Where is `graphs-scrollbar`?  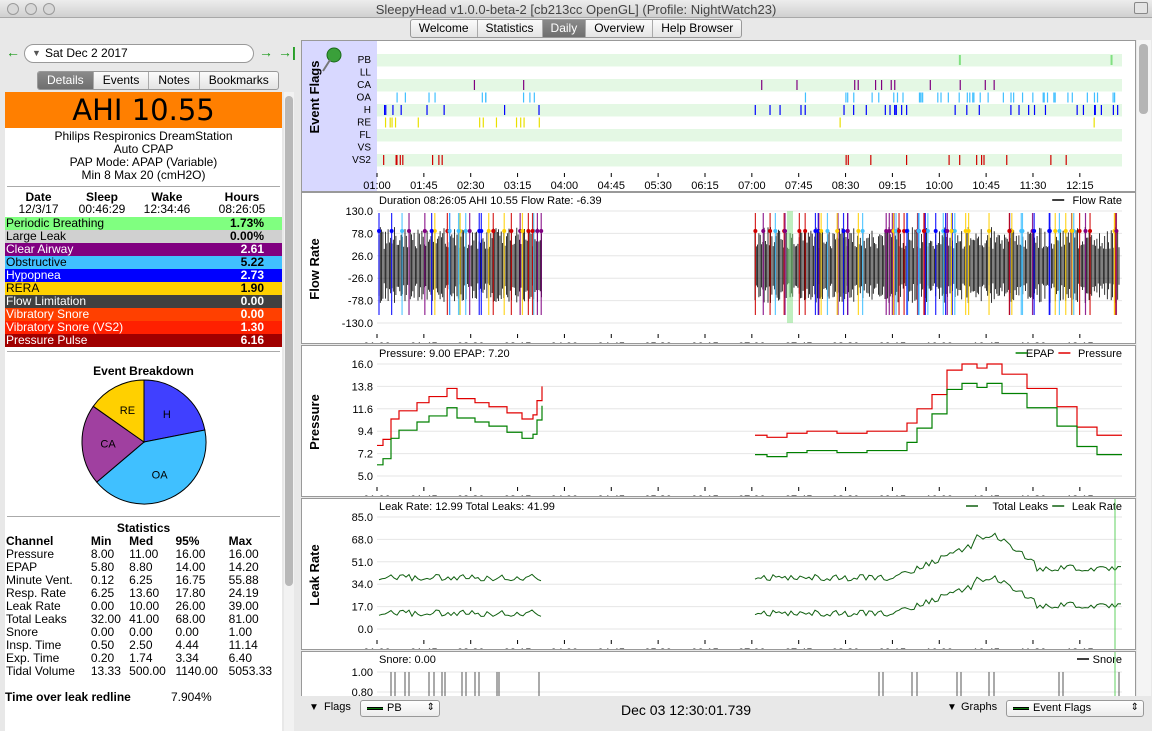 graphs-scrollbar is located at coordinates (1144, 368).